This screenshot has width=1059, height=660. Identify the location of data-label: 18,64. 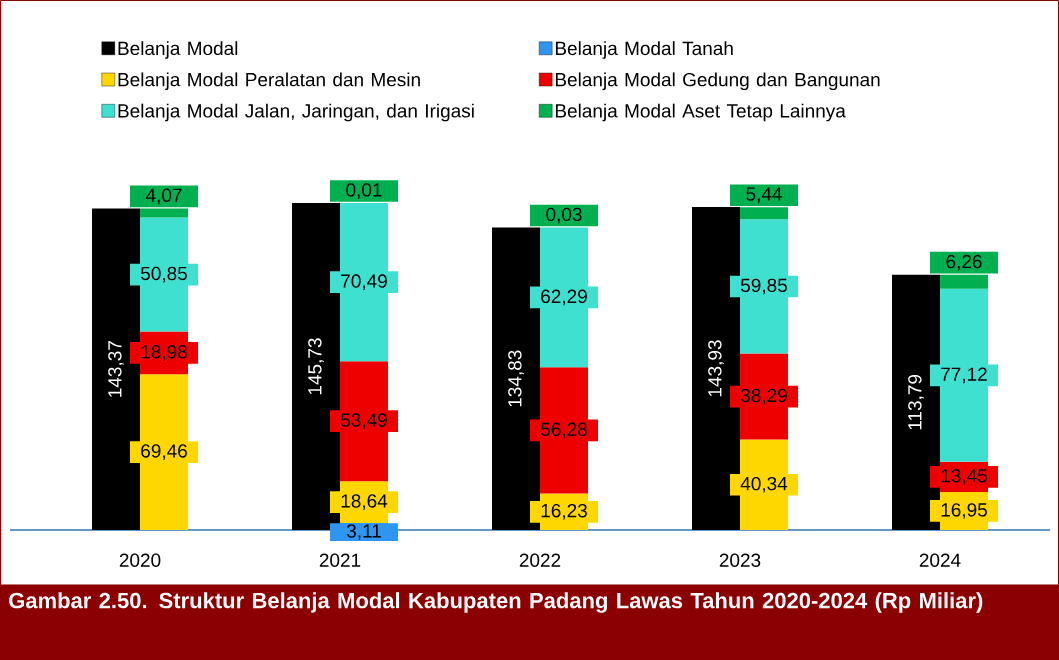
(364, 502).